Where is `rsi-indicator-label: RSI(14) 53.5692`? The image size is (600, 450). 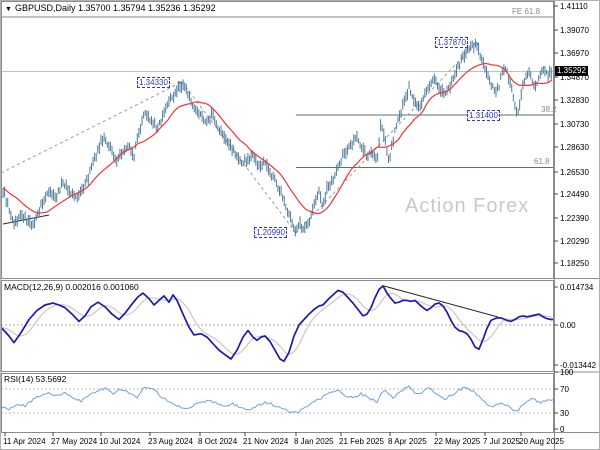
rsi-indicator-label: RSI(14) 53.5692 is located at coordinates (35, 379).